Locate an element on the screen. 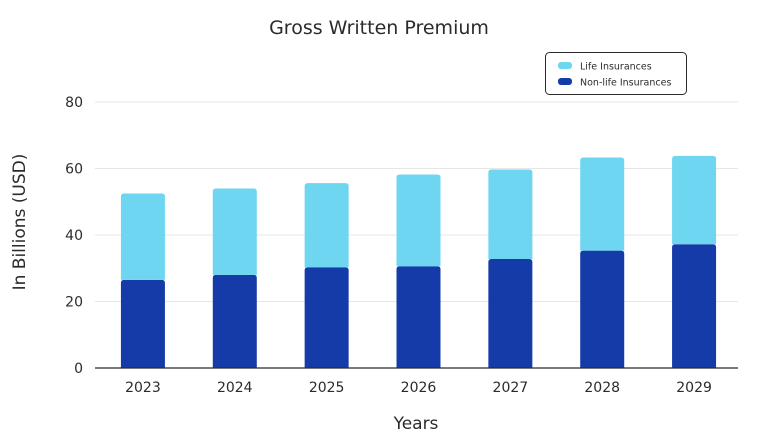 The width and height of the screenshot is (768, 447). y-axis-ticks: 0 20 40 60 80 is located at coordinates (74, 236).